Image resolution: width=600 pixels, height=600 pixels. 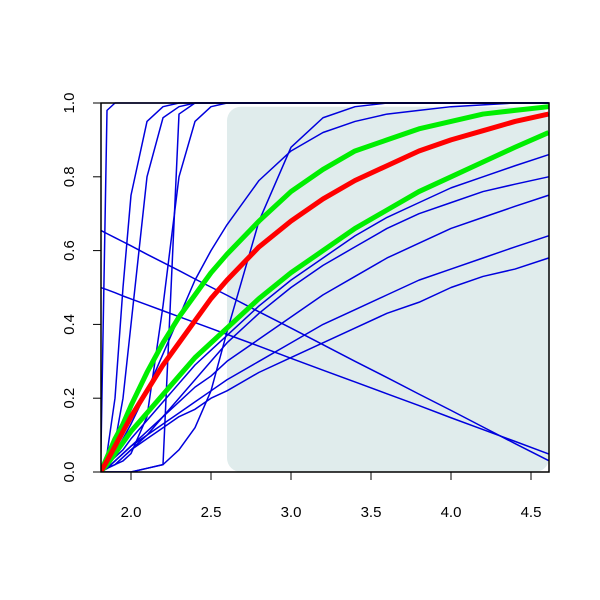 What do you see at coordinates (69, 250) in the screenshot?
I see `y-tick-label: 0.6` at bounding box center [69, 250].